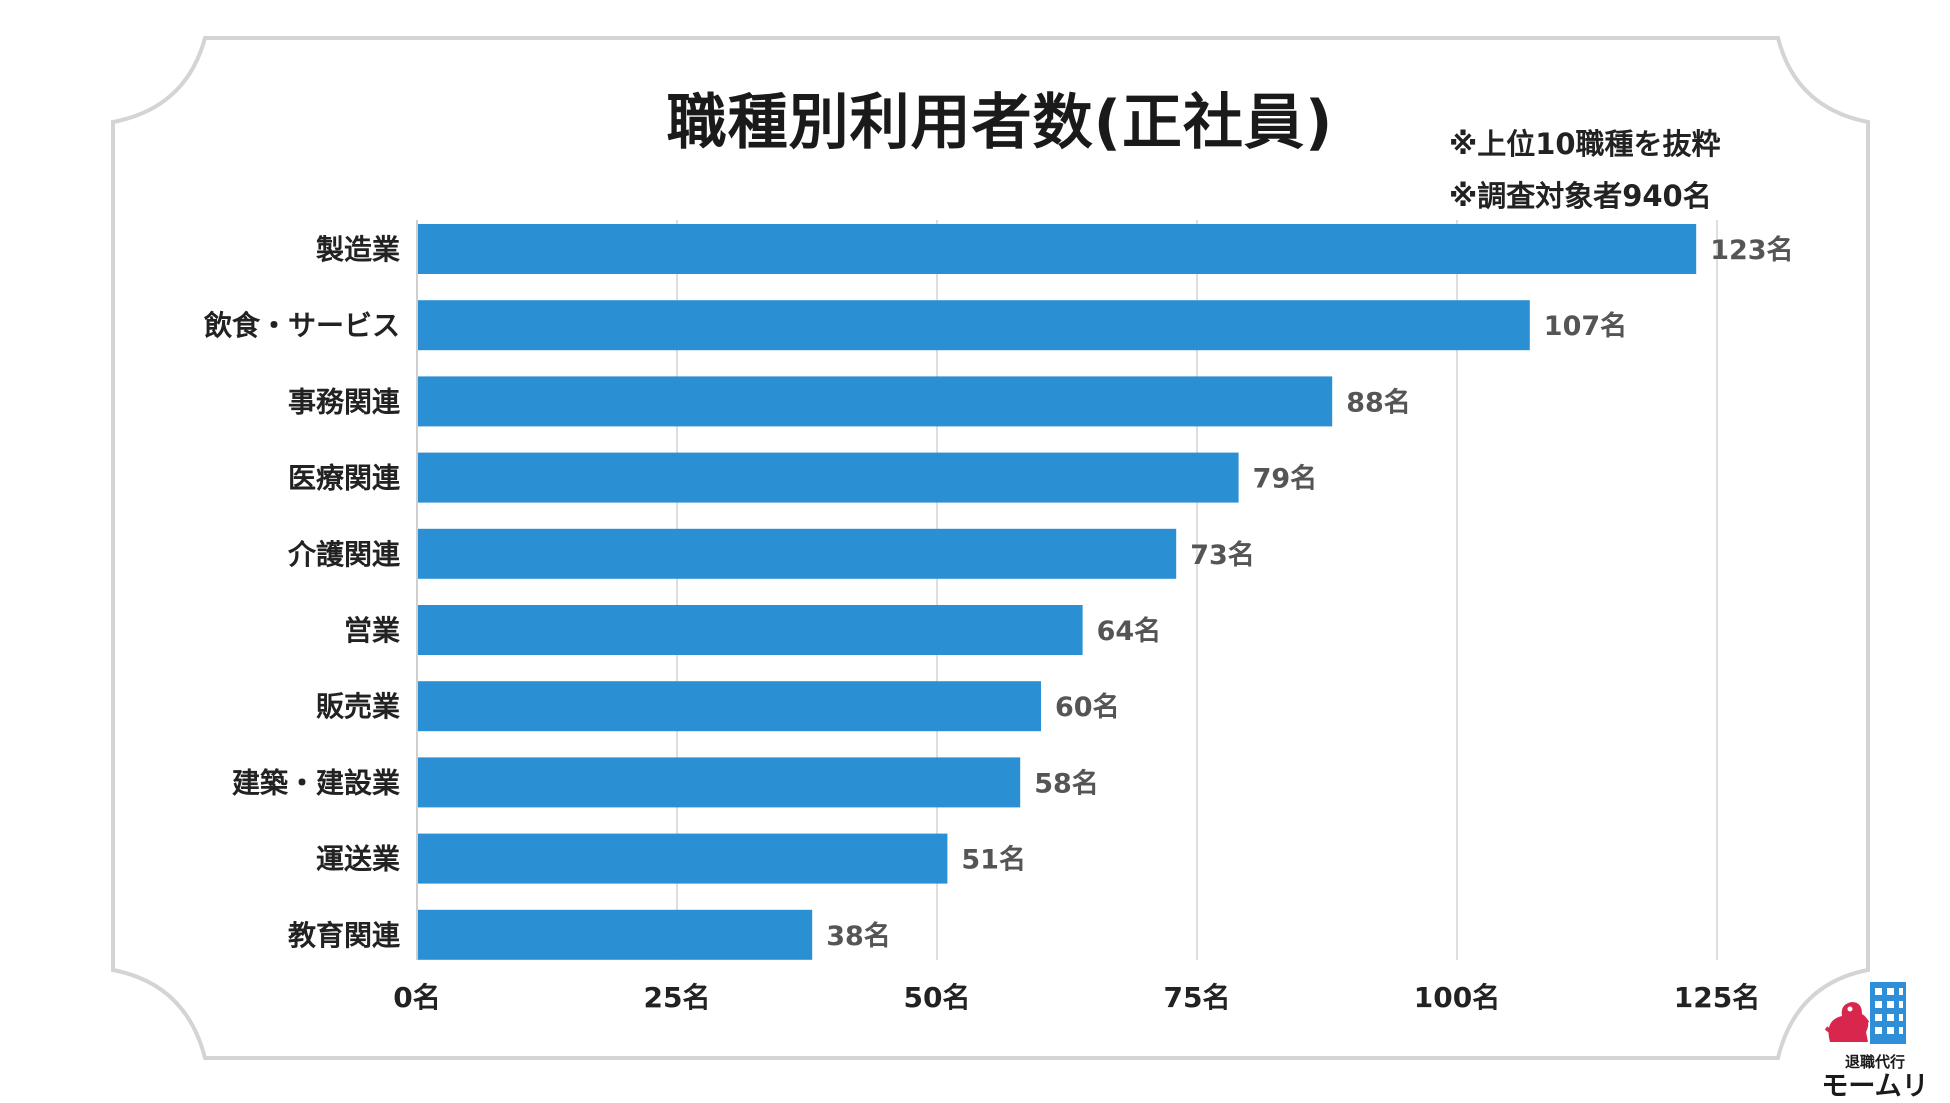  What do you see at coordinates (858, 936) in the screenshot?
I see `data-label: 38名` at bounding box center [858, 936].